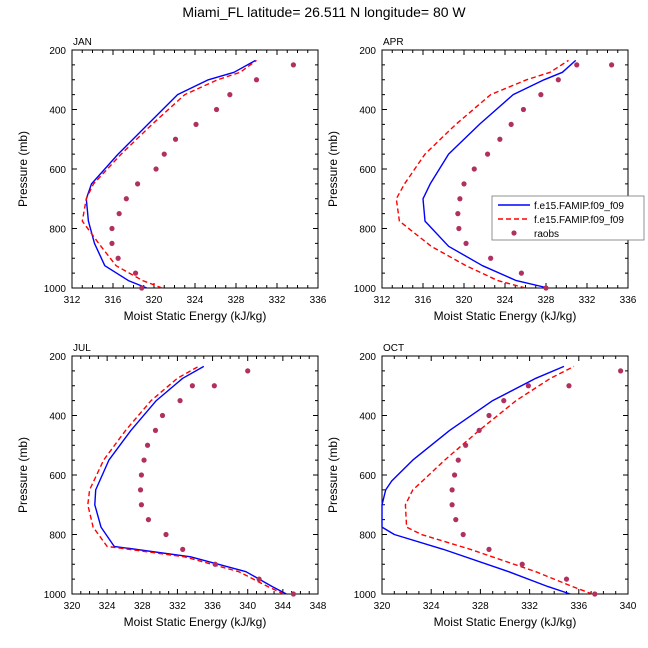  I want to click on panel-label: APR, so click(393, 42).